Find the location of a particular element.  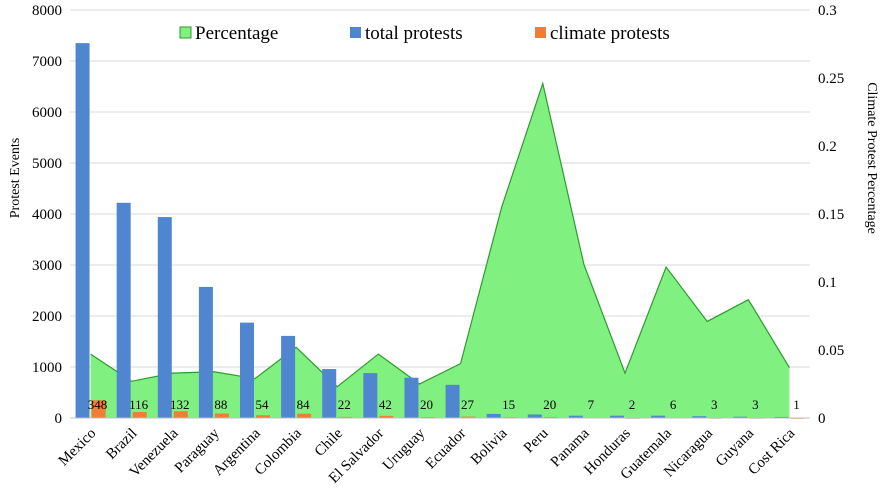

y-tick-label: 4000 is located at coordinates (47, 215).